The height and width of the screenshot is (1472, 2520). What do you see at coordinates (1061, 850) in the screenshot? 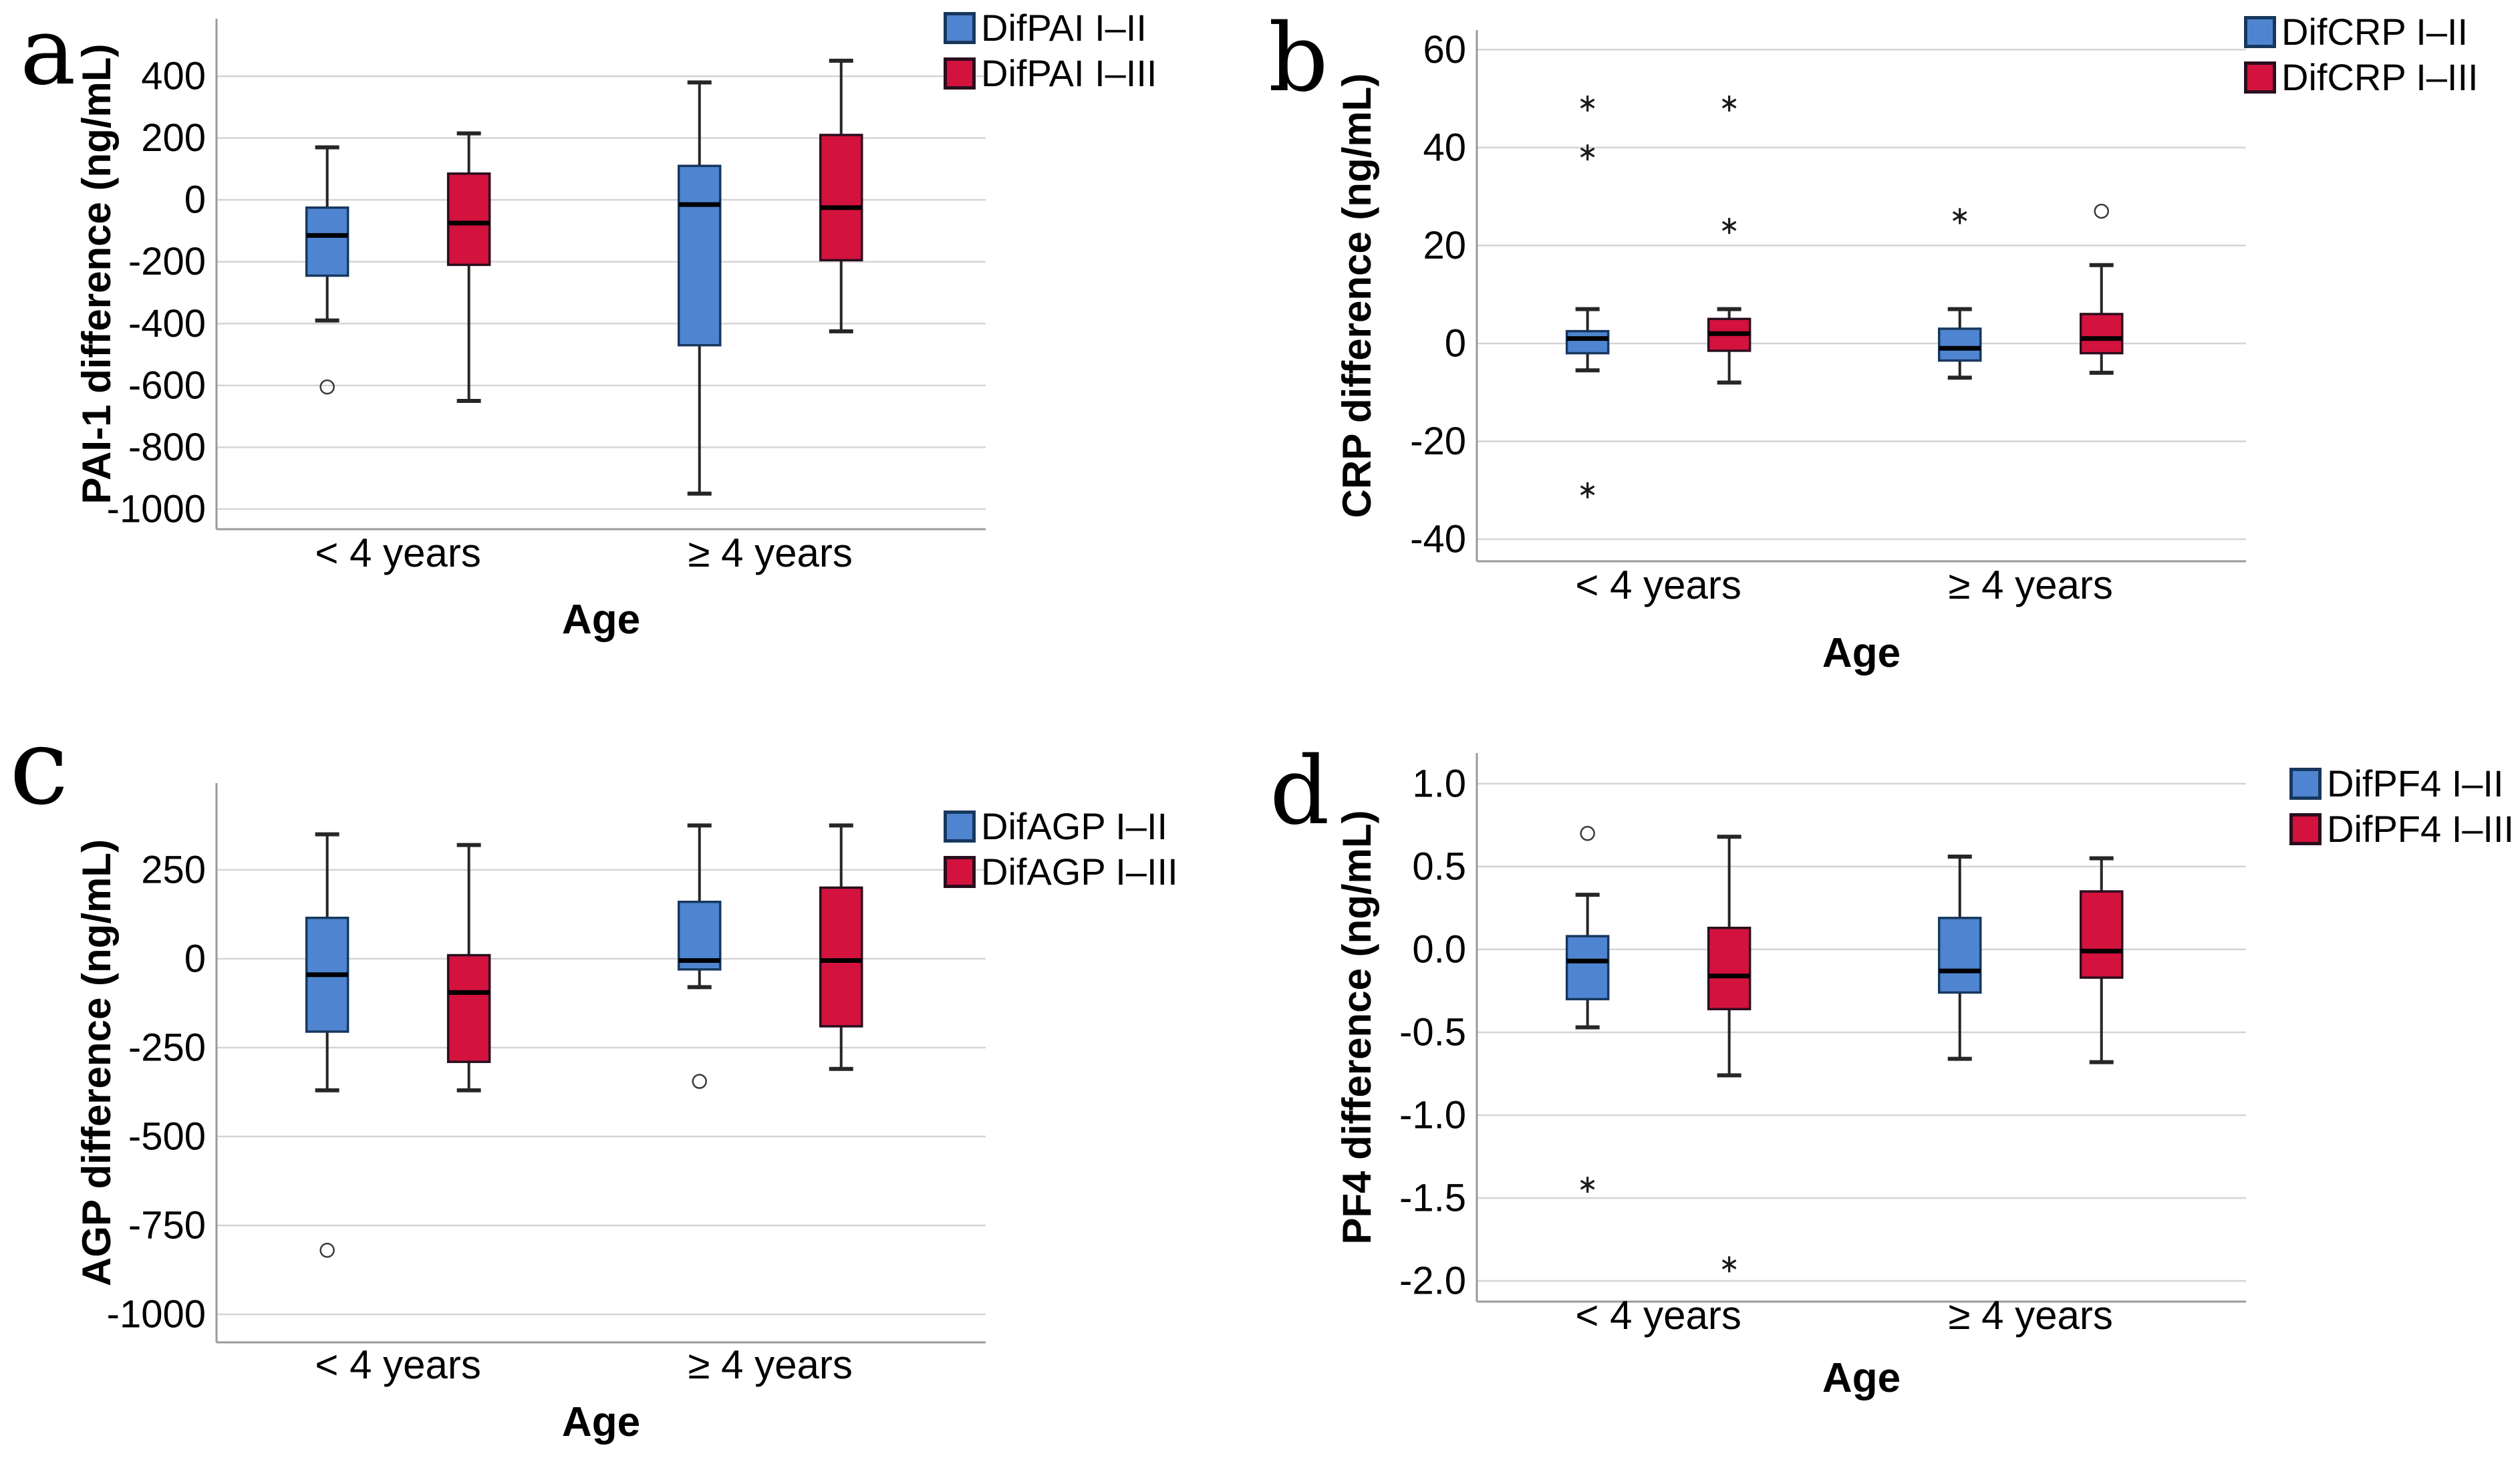
I see `legend-panel-c: DifAGP I–II DifAGP I–III` at bounding box center [1061, 850].